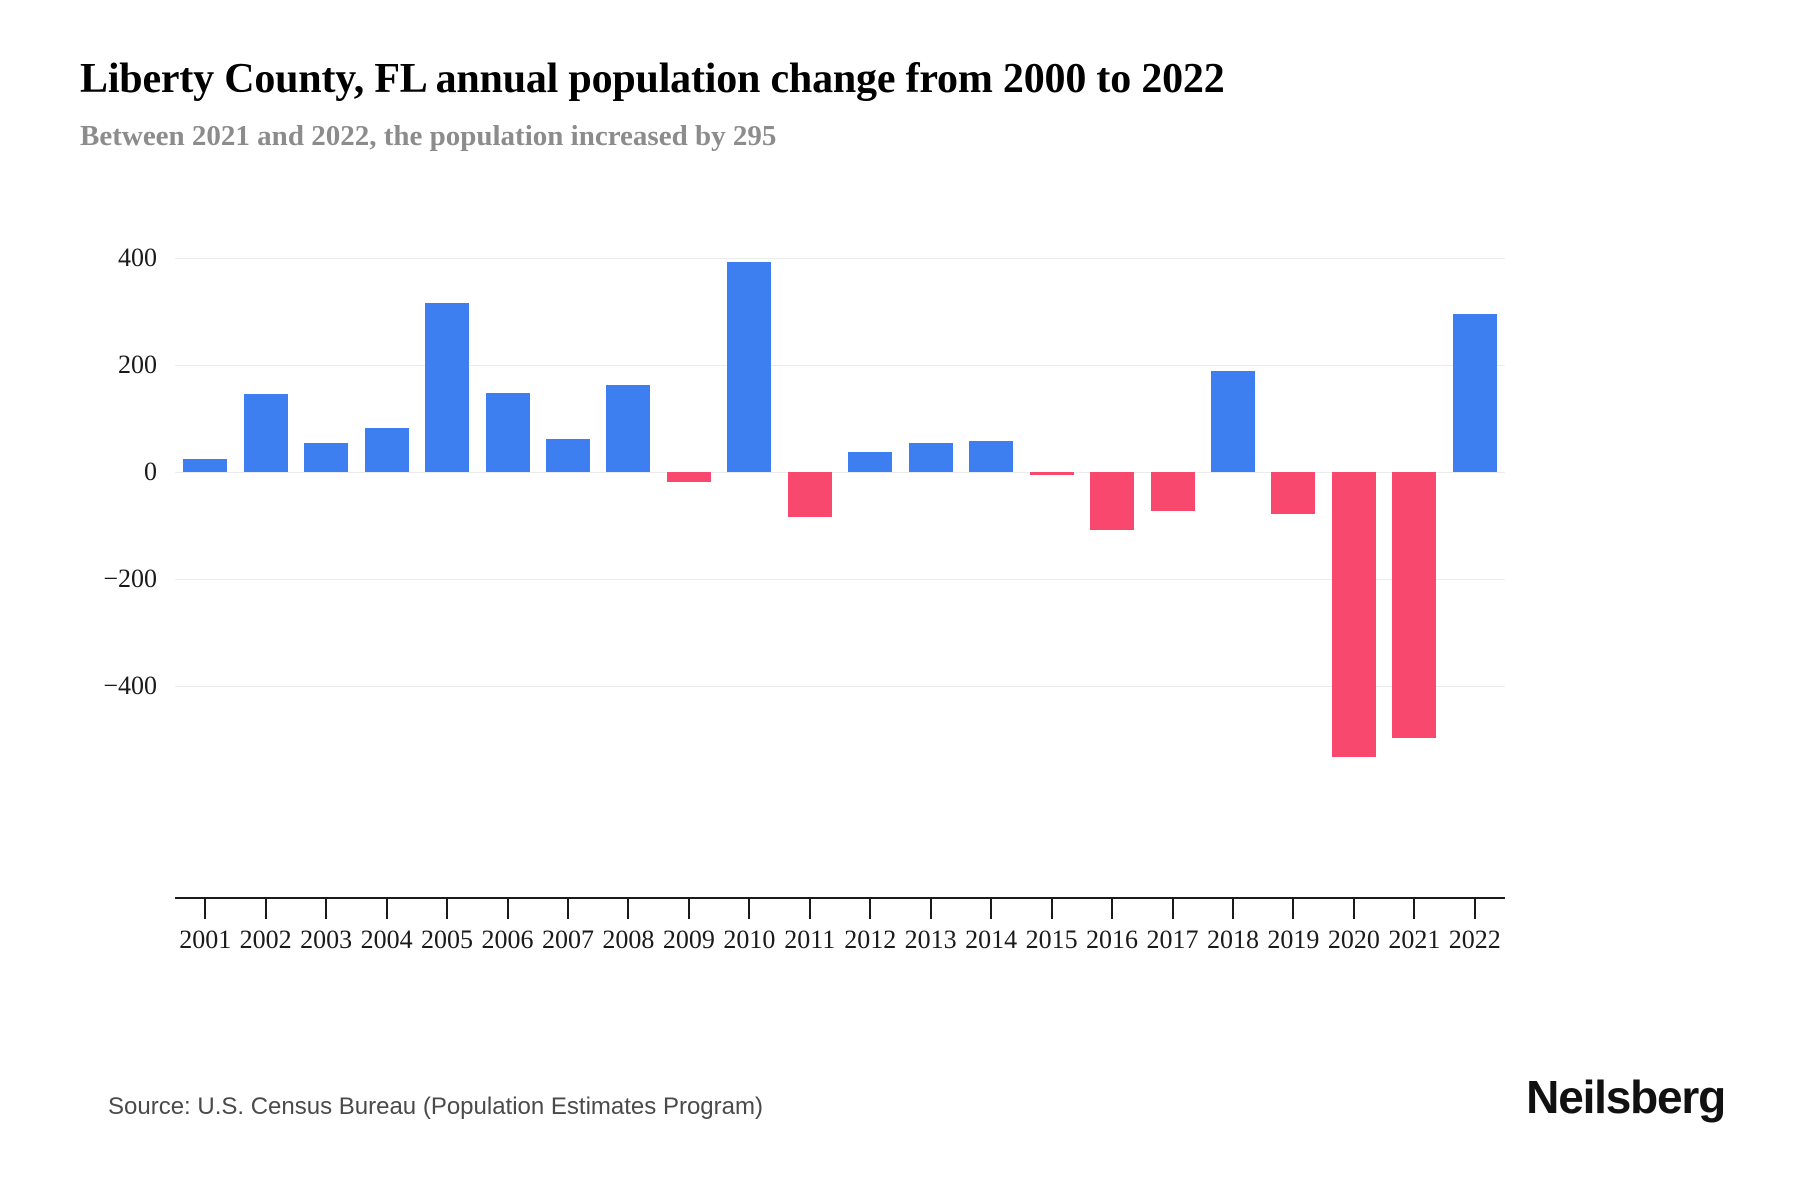 The image size is (1800, 1200). Describe the element at coordinates (137, 257) in the screenshot. I see `y-axis-tick-label: 400` at that location.